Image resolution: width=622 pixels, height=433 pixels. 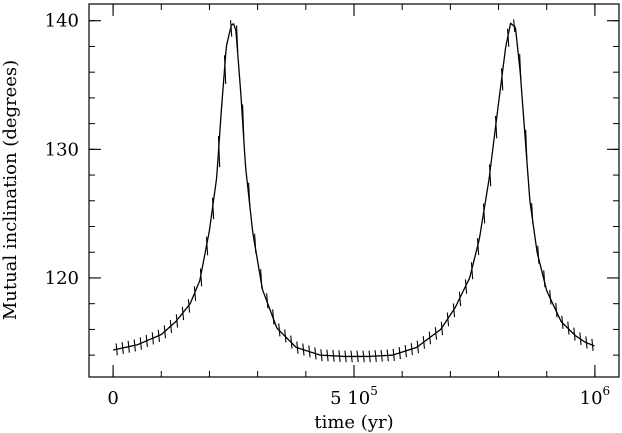 I want to click on x-tick-label: 106, so click(x=595, y=396).